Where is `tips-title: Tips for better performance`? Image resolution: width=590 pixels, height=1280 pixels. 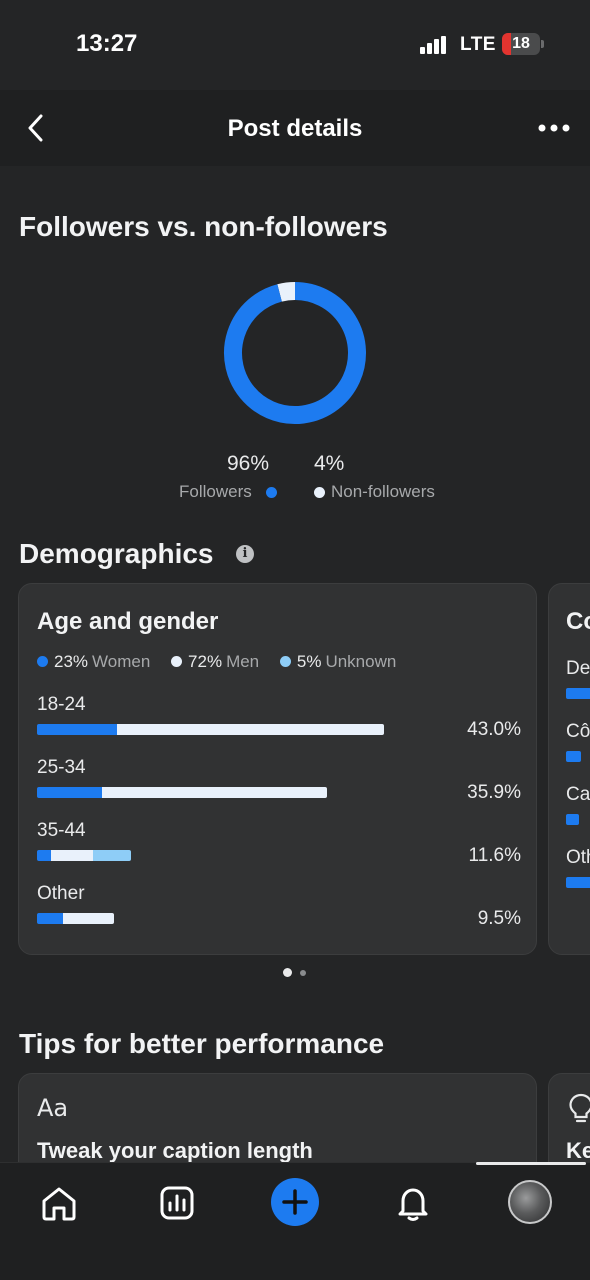 tips-title: Tips for better performance is located at coordinates (202, 1043).